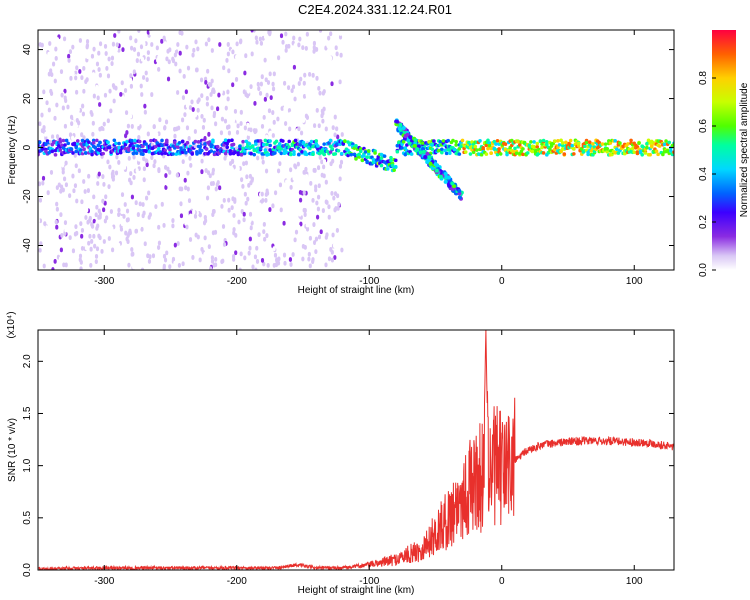 This screenshot has height=600, width=750. Describe the element at coordinates (703, 78) in the screenshot. I see `colorbar-tick-label: 0.8` at that location.